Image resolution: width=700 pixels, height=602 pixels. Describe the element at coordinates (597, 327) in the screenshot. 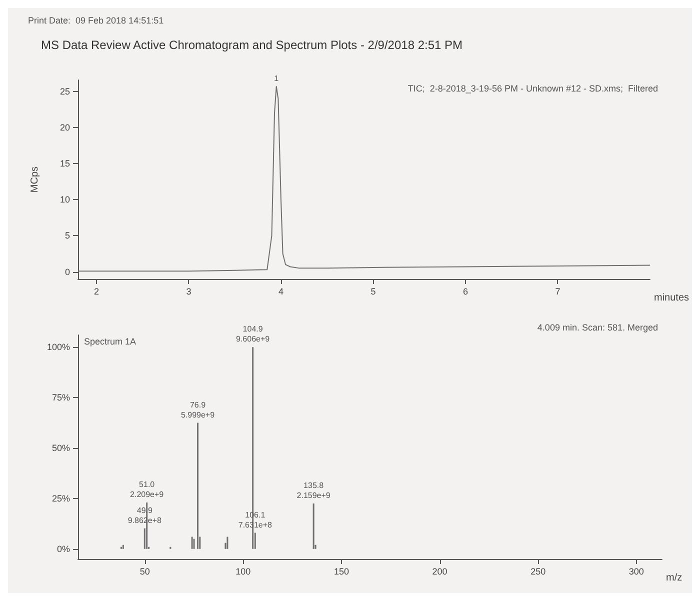

I see `text: 4.009 min. Scan: 581. Merged` at that location.